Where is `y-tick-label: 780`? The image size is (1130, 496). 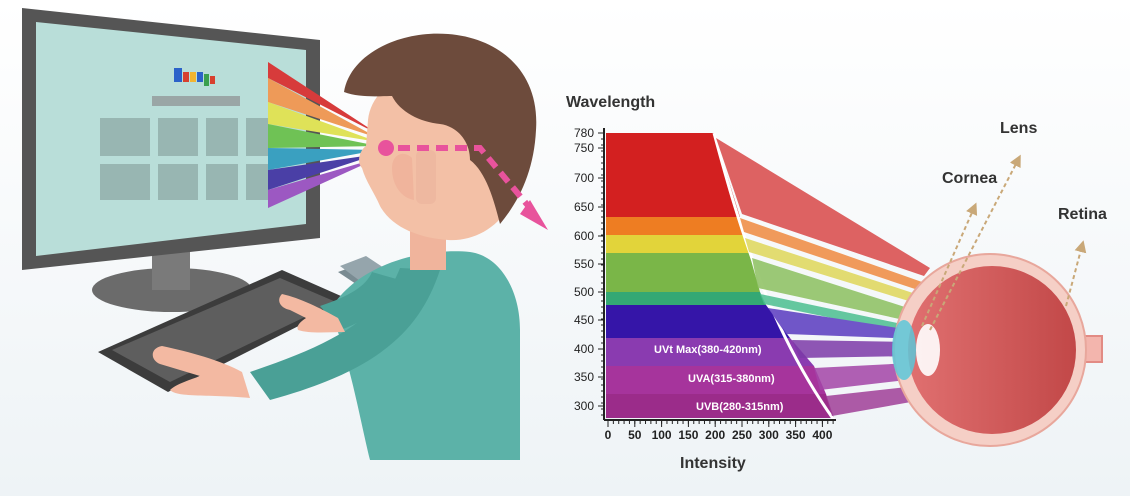
y-tick-label: 780 is located at coordinates (583, 133).